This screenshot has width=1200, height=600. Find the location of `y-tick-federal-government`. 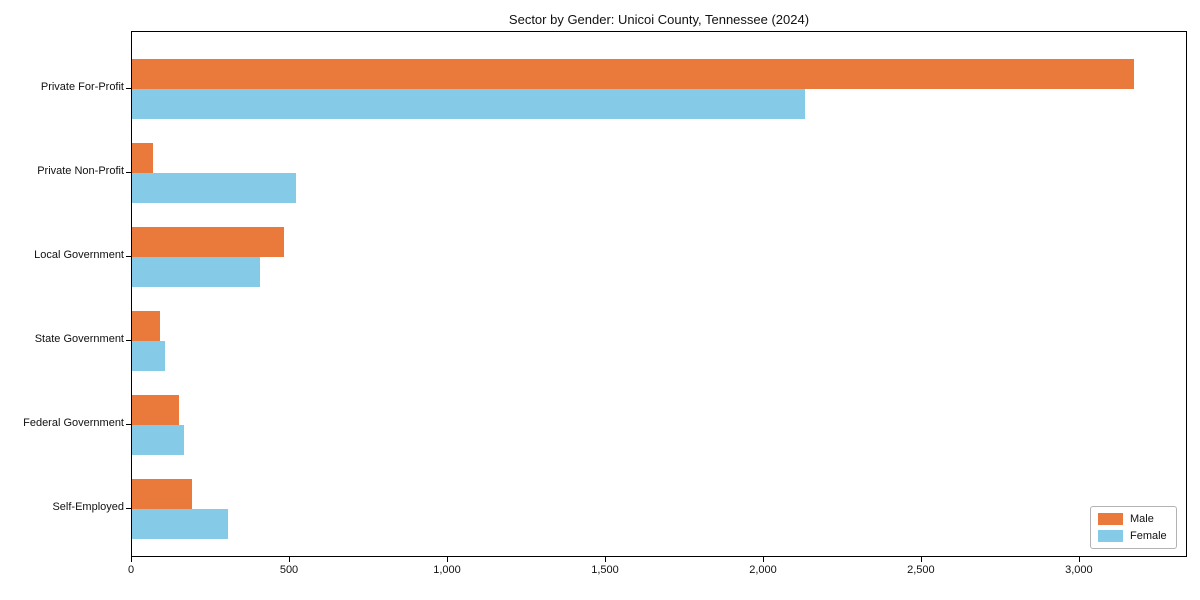

y-tick-federal-government is located at coordinates (128, 424).